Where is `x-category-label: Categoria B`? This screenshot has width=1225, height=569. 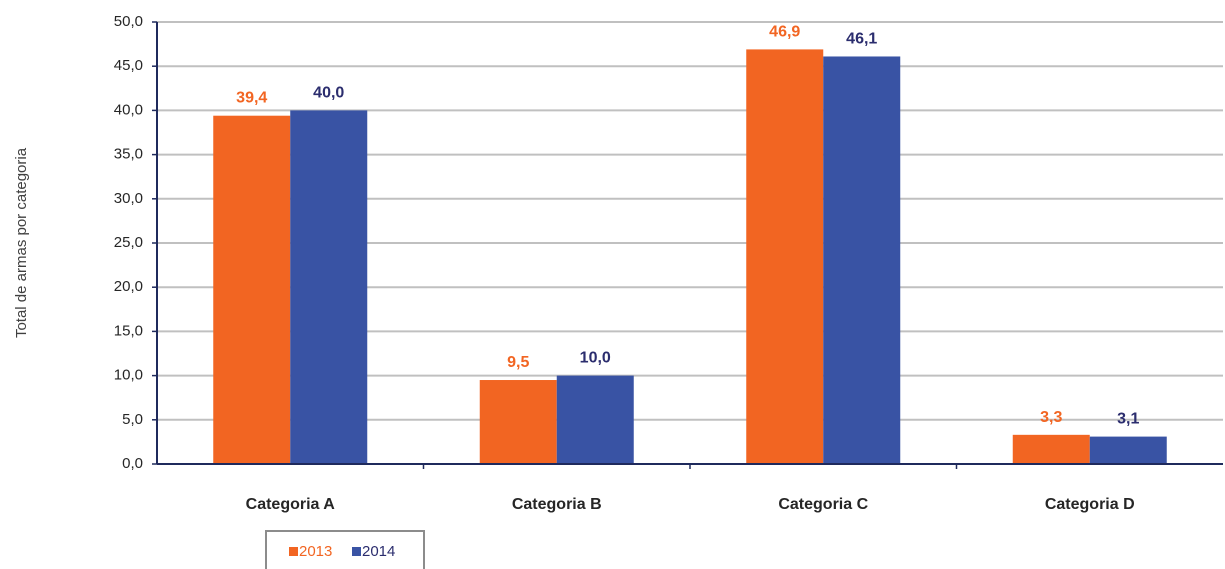 x-category-label: Categoria B is located at coordinates (557, 504).